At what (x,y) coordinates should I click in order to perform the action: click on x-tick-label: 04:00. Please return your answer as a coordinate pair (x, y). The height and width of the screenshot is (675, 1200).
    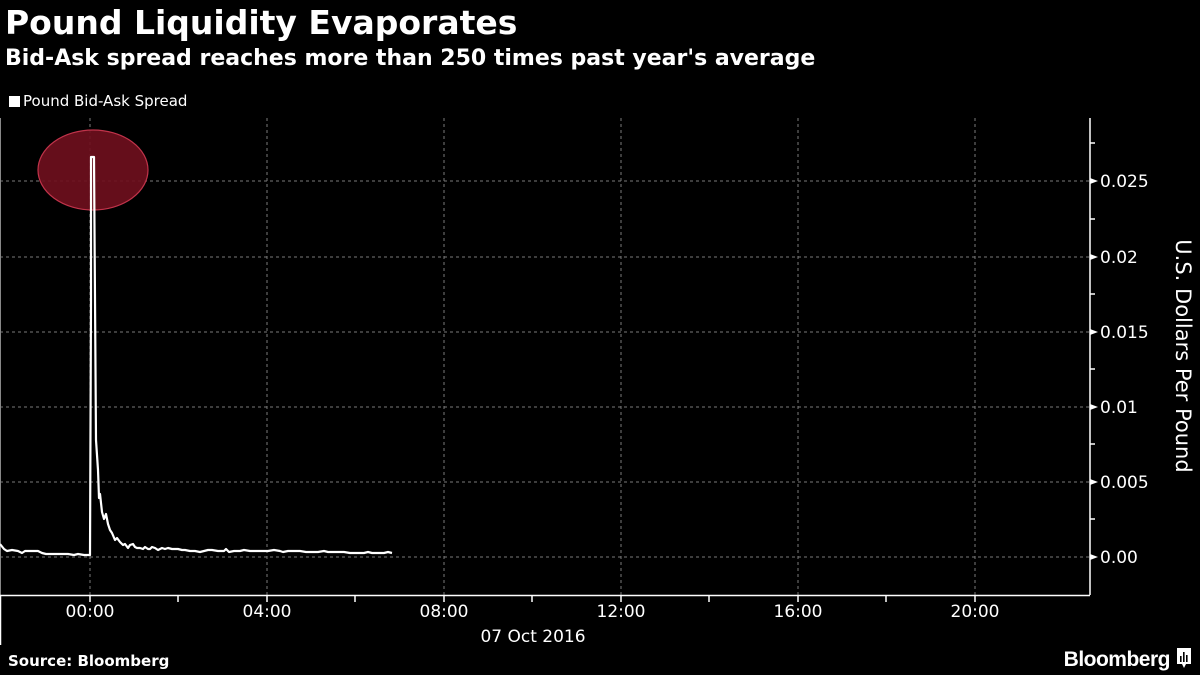
    Looking at the image, I should click on (267, 612).